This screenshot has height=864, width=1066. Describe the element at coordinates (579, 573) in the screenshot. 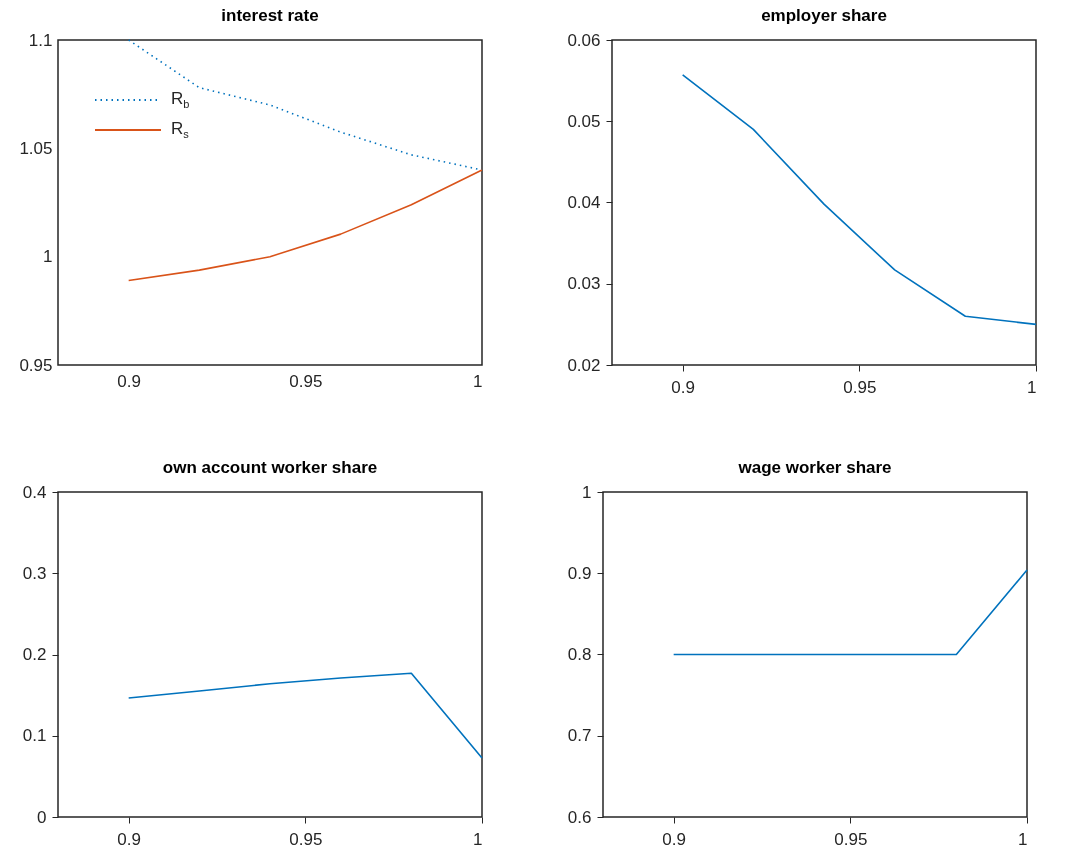

I see `y-tick-label: 0.9` at that location.